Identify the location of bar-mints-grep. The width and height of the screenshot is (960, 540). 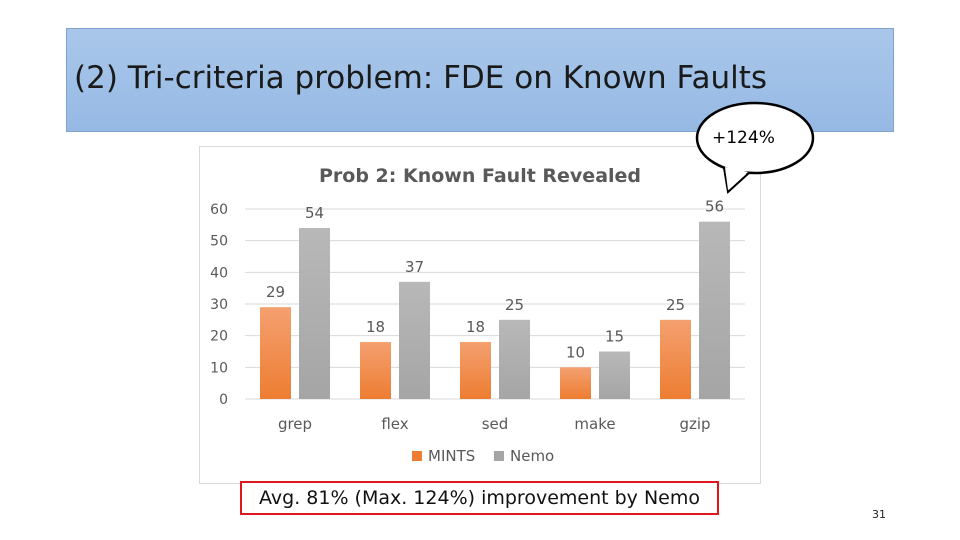
(275, 353).